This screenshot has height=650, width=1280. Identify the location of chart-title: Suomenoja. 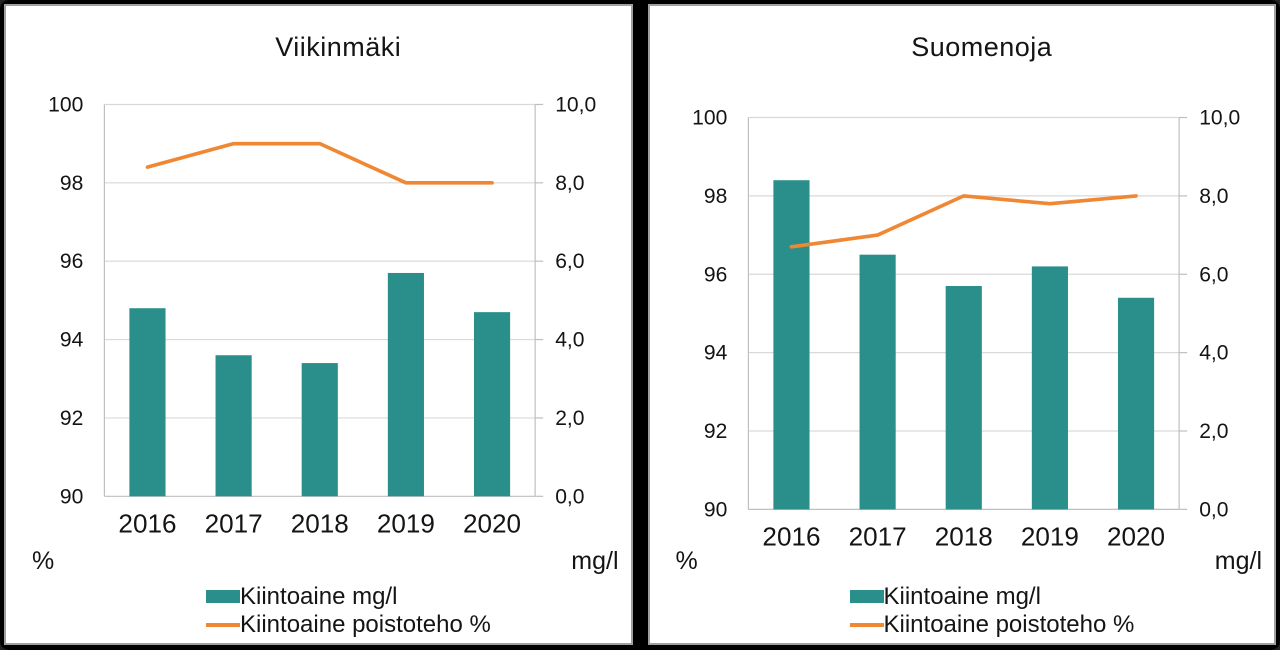
(982, 47).